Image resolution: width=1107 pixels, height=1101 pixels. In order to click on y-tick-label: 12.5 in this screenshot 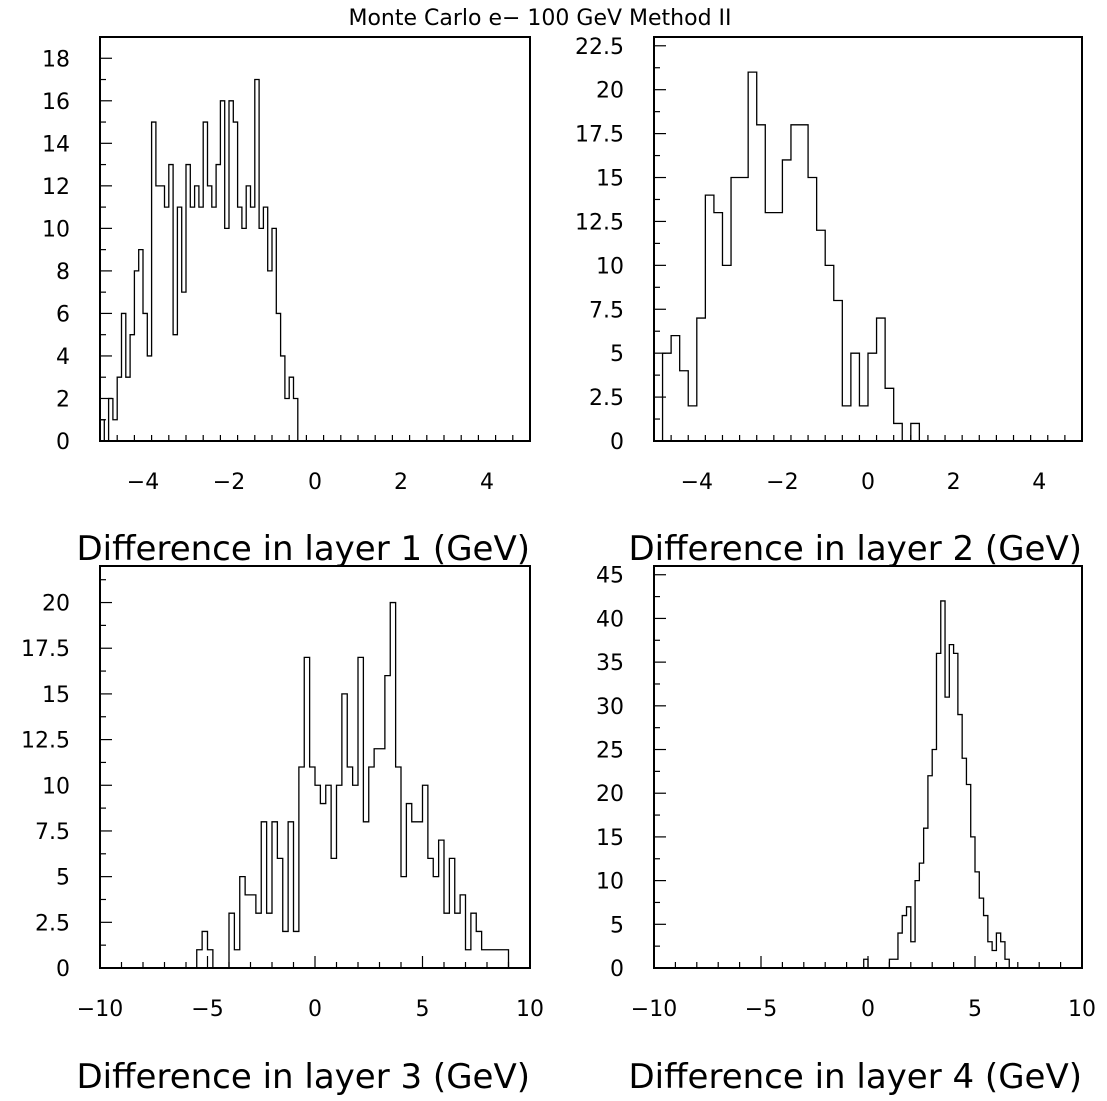, I will do `click(45, 741)`.